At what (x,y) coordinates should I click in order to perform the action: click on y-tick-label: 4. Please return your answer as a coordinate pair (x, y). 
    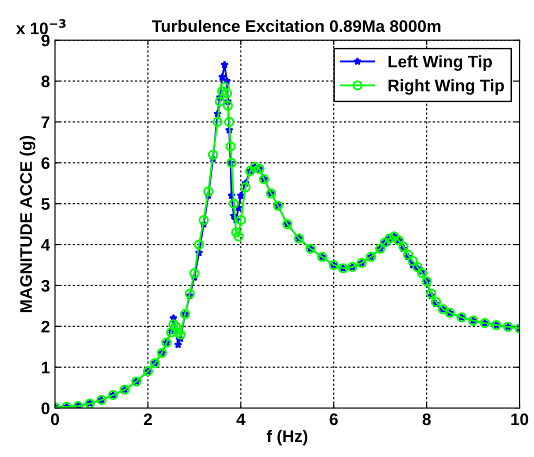
    Looking at the image, I should click on (45, 245).